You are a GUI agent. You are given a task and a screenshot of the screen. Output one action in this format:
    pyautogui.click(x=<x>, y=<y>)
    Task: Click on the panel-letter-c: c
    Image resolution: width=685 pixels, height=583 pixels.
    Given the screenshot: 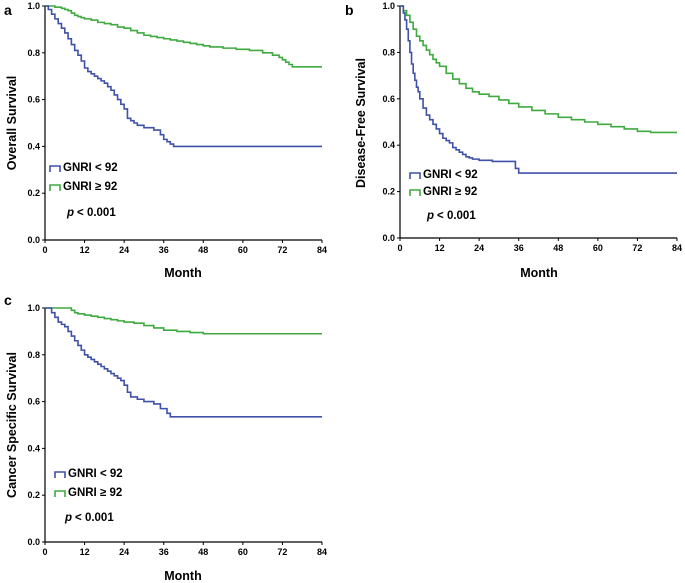 What is the action you would take?
    pyautogui.click(x=8, y=300)
    